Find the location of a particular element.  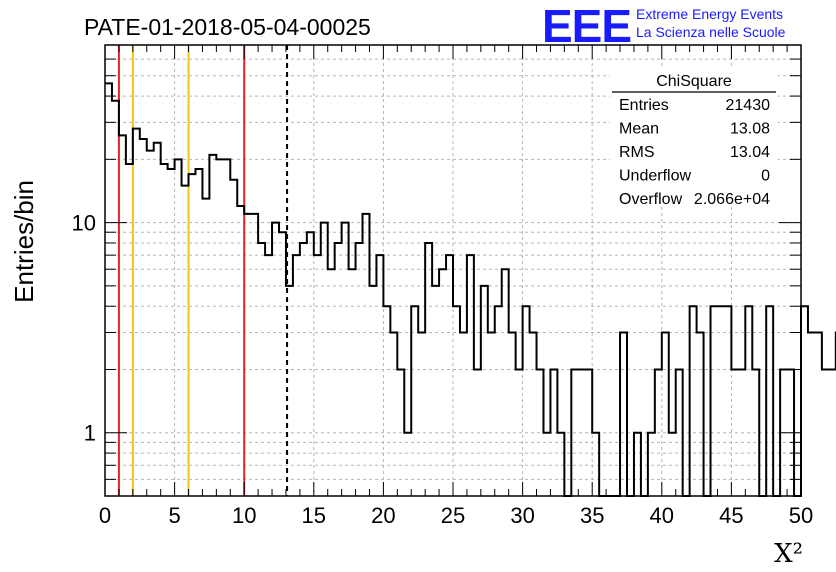

x-tick-label: 45 is located at coordinates (731, 515).